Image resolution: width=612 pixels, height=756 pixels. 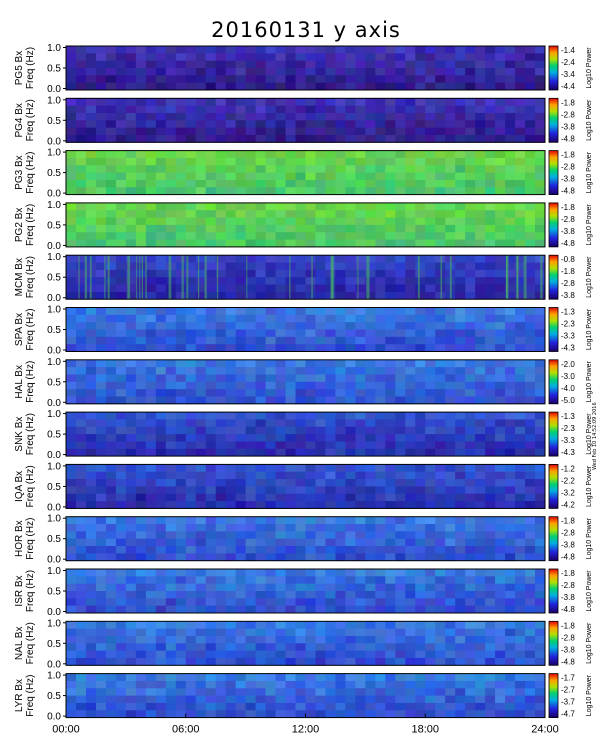 I want to click on colorbar-tick-label: -4.3, so click(x=568, y=452).